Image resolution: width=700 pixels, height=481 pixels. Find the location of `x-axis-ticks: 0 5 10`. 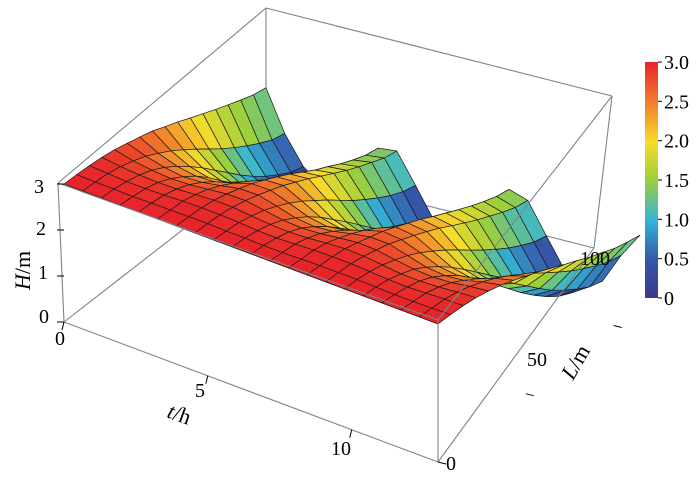

x-axis-ticks: 0 5 10 is located at coordinates (203, 394).